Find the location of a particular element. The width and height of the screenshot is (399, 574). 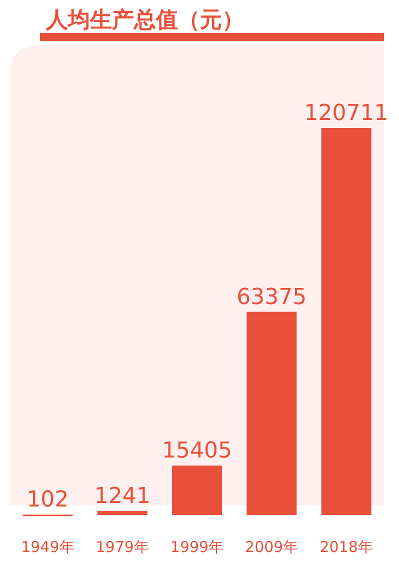

x-tick-label: 1999年 is located at coordinates (197, 547).